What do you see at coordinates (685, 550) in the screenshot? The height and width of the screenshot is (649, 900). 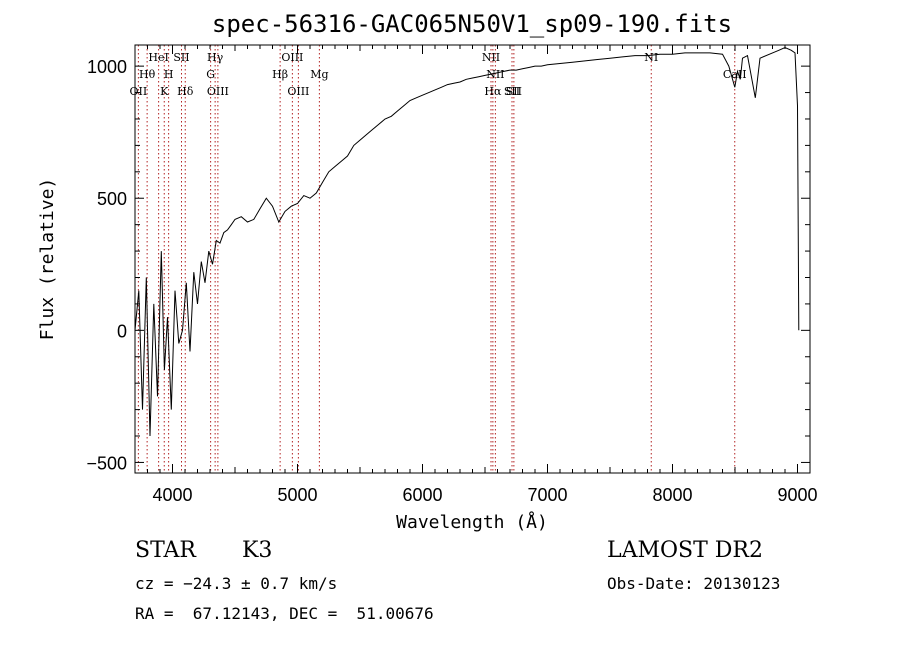 I see `survey-name: LAMOST DR2` at bounding box center [685, 550].